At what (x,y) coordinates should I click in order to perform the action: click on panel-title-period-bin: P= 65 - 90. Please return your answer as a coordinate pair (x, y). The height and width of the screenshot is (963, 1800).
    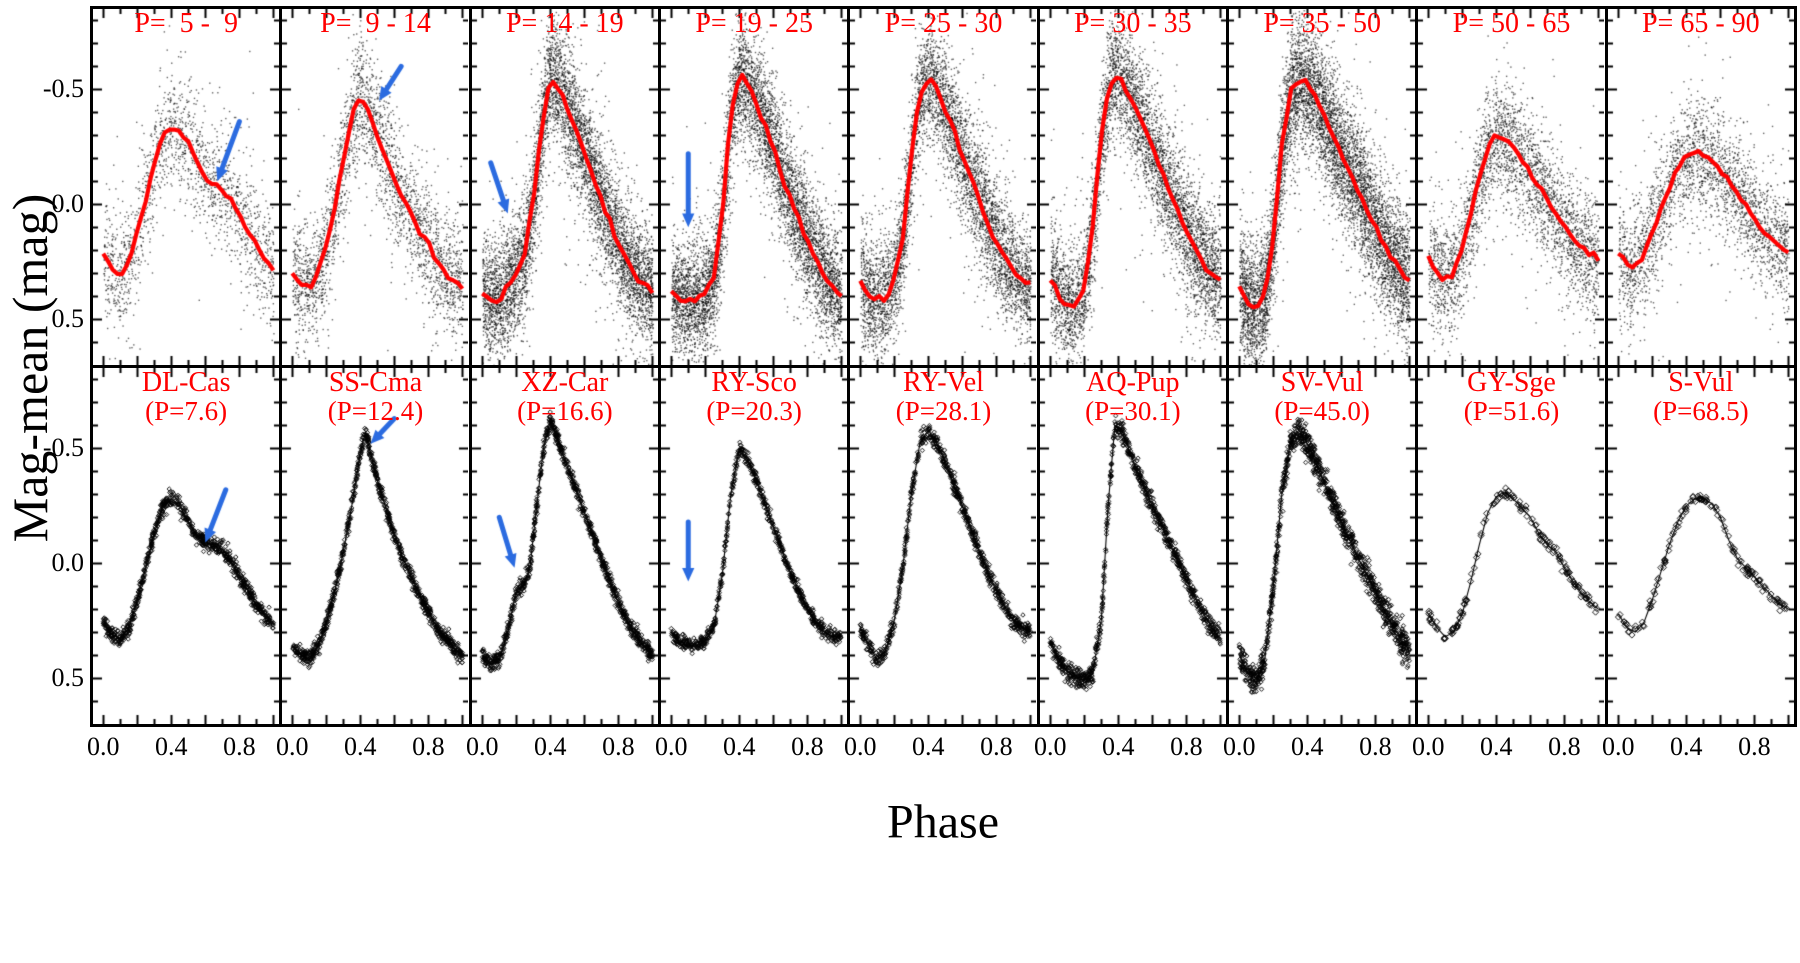
    Looking at the image, I should click on (1700, 24).